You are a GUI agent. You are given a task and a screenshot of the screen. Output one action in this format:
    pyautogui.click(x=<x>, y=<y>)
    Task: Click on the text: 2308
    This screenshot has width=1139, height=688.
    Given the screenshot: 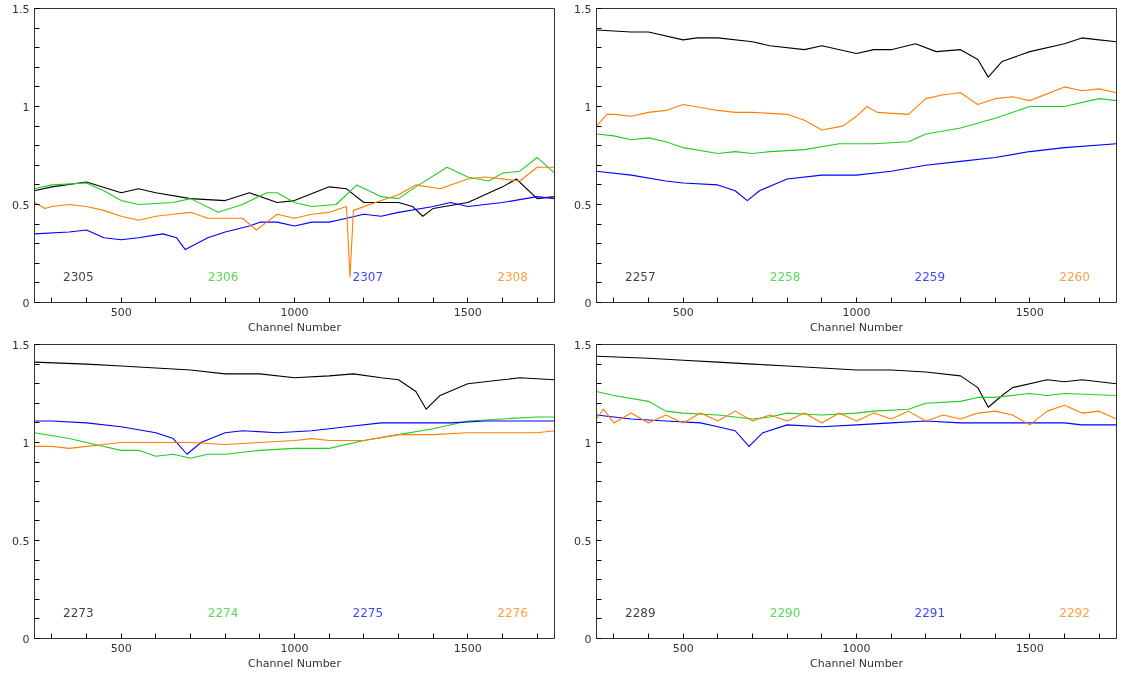 What is the action you would take?
    pyautogui.click(x=512, y=276)
    